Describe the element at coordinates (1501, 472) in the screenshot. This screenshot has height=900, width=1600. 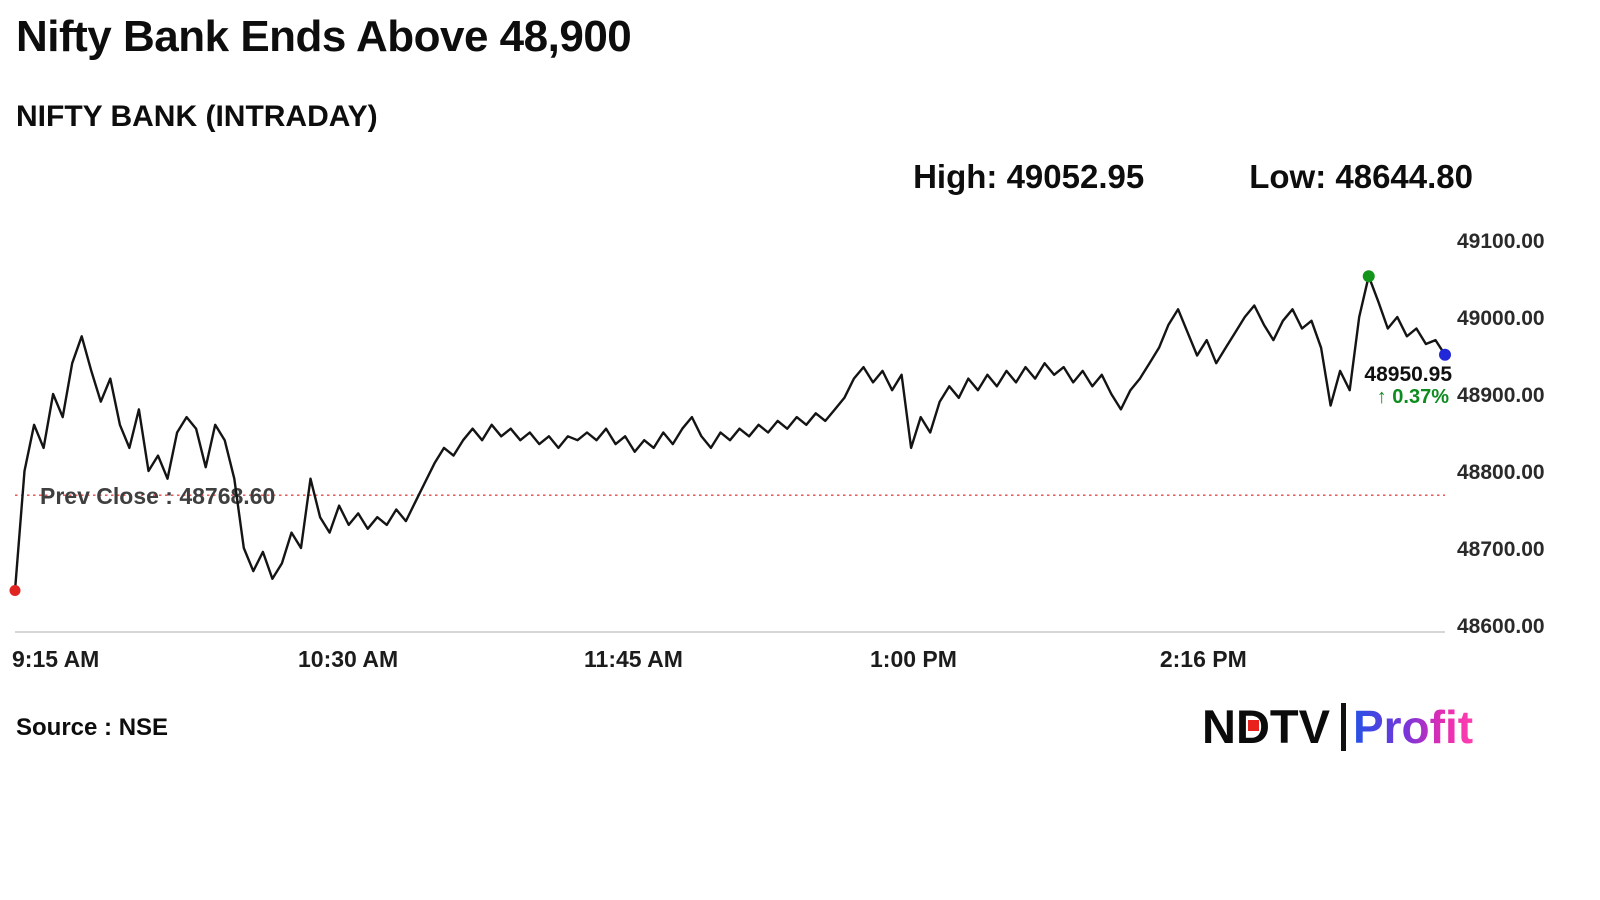
I see `y-axis-label: 48800.00` at that location.